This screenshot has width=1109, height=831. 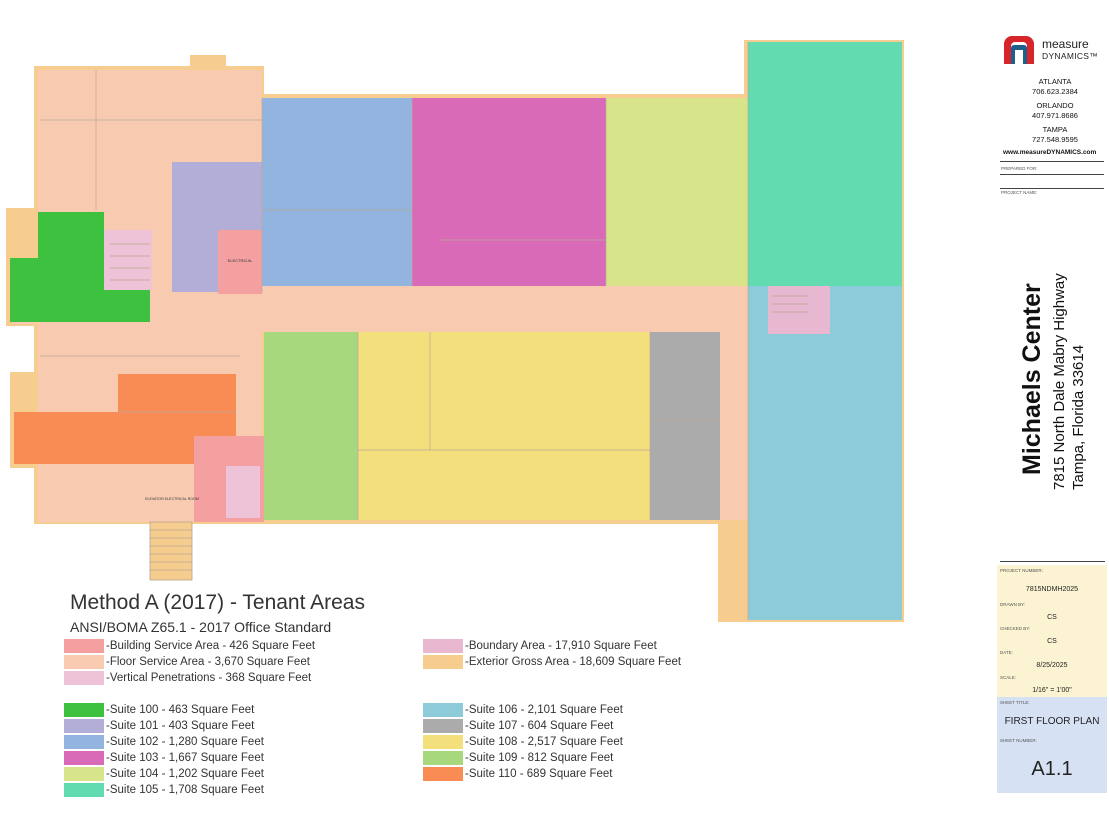 What do you see at coordinates (201, 627) in the screenshot?
I see `legend-subtitle: ANSI/BOMA Z65.1 - 2017 Office Standard` at bounding box center [201, 627].